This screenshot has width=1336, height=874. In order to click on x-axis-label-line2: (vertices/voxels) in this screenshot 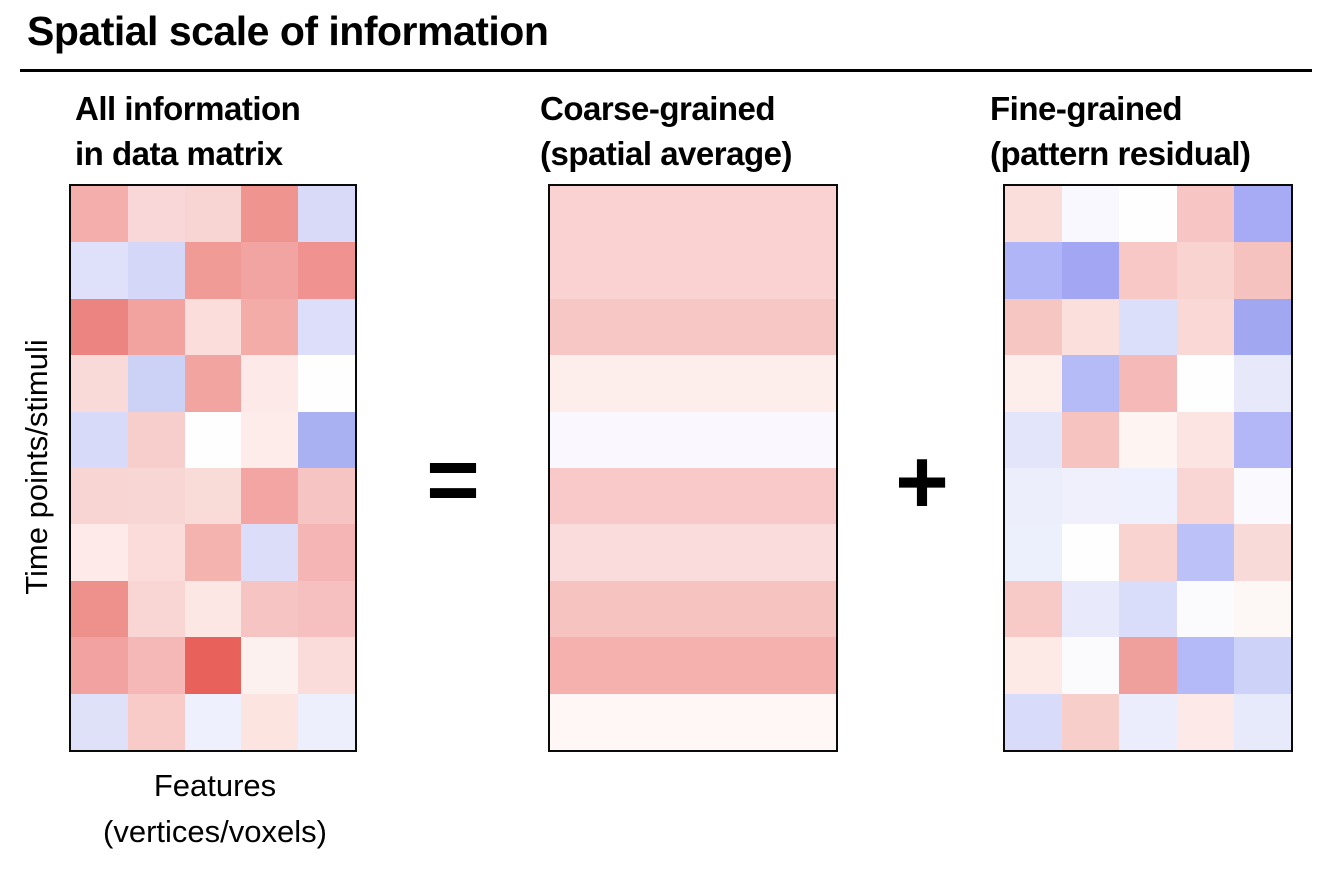, I will do `click(215, 831)`.